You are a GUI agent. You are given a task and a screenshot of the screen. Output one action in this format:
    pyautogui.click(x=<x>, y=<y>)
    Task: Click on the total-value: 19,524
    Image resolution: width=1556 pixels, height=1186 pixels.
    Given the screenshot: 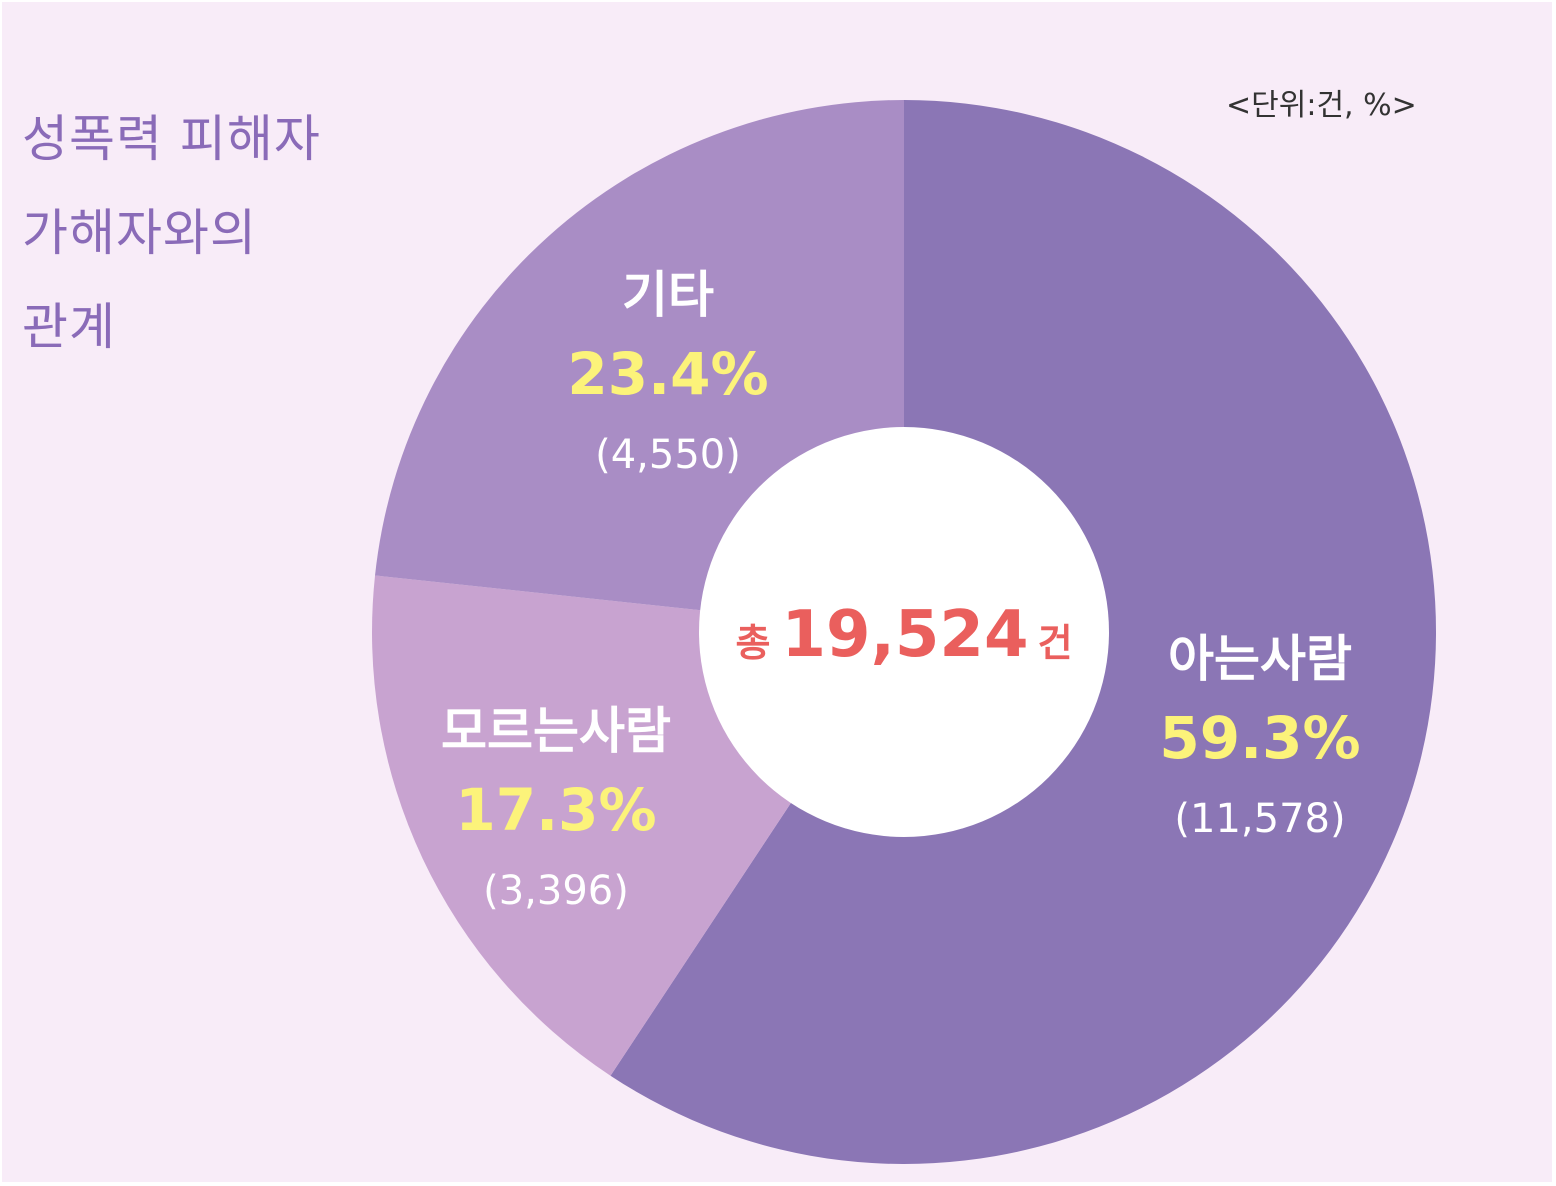 What is the action you would take?
    pyautogui.click(x=905, y=635)
    